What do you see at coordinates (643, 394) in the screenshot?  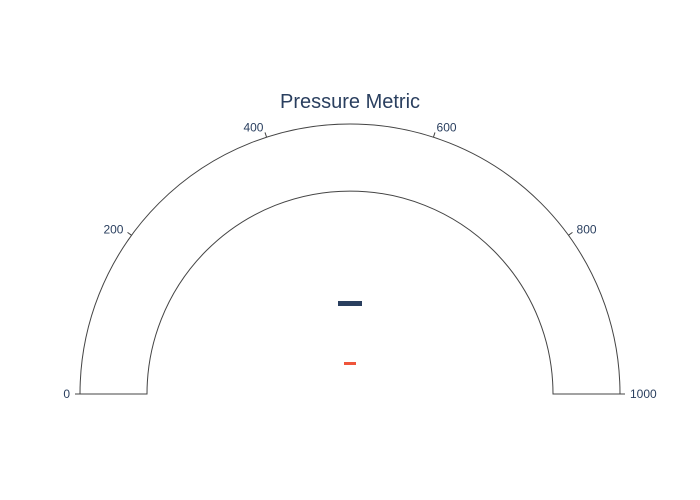 I see `tick-label-1000: 1000` at bounding box center [643, 394].